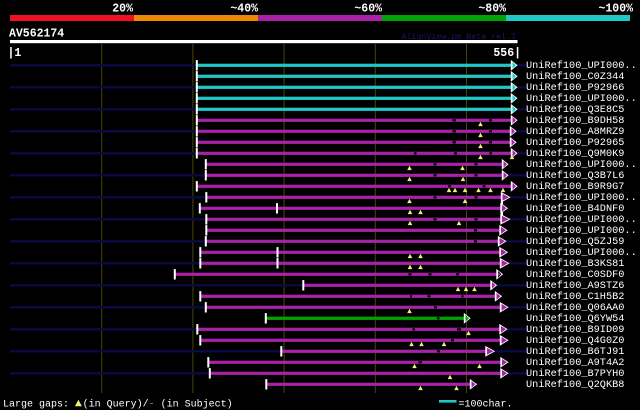 The width and height of the screenshot is (640, 410). I want to click on svg-text: Large gaps:, so click(36, 405).